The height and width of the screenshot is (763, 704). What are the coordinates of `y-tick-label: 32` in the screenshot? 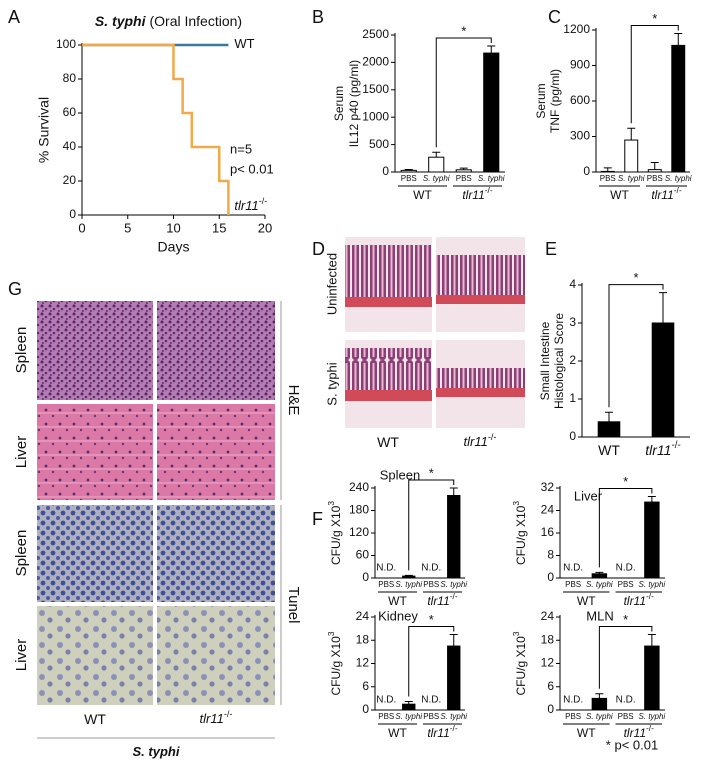 It's located at (548, 487).